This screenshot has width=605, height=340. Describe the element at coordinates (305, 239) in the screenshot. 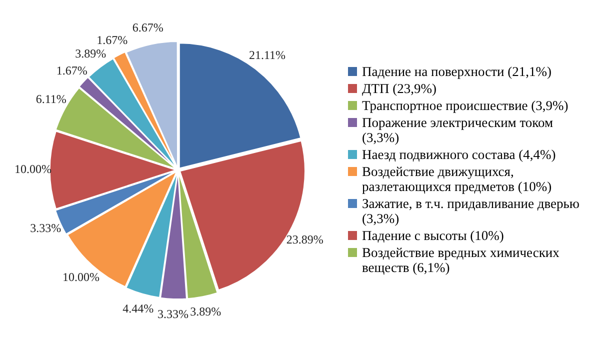

I see `data-label: 23.89%` at that location.